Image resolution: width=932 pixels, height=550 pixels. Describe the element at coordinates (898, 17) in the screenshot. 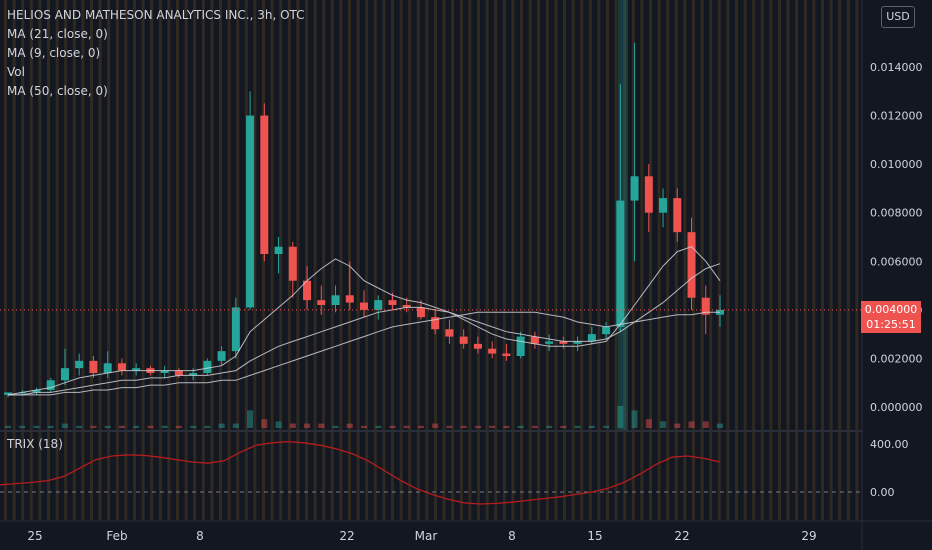

I see `currency-button: USD` at that location.